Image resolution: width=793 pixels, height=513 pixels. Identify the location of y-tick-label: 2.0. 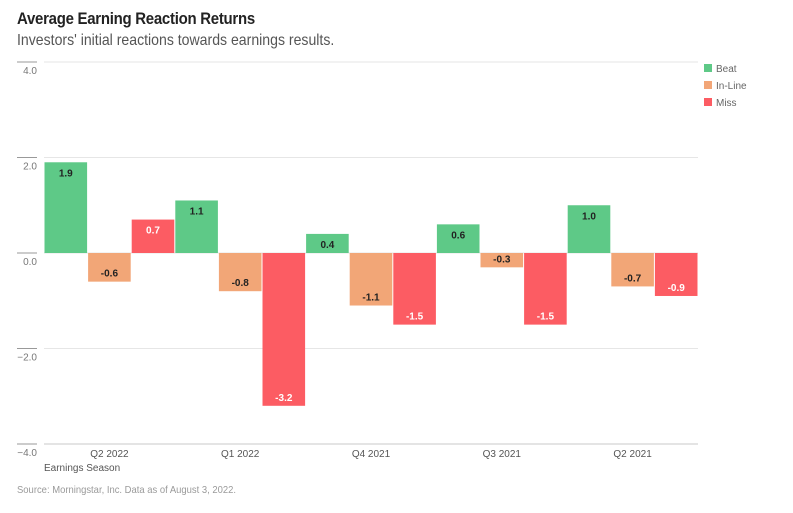
(30, 167).